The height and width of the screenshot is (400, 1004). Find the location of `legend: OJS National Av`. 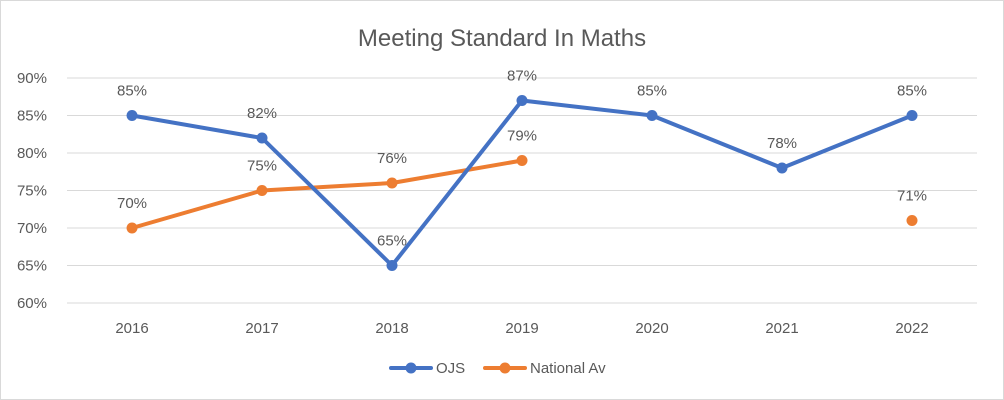

legend: OJS National Av is located at coordinates (497, 368).